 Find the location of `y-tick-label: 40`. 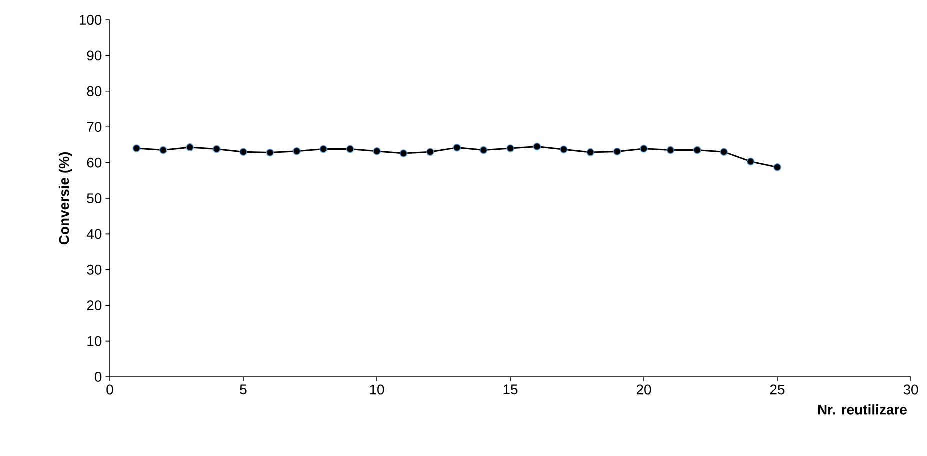

y-tick-label: 40 is located at coordinates (94, 234).